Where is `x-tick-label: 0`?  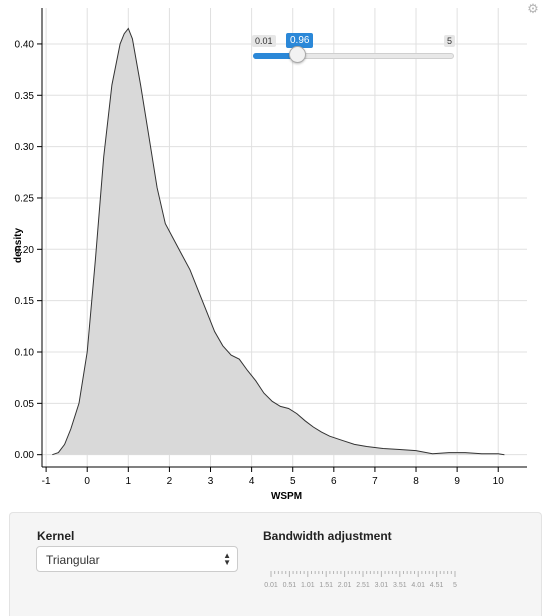 x-tick-label: 0 is located at coordinates (87, 481).